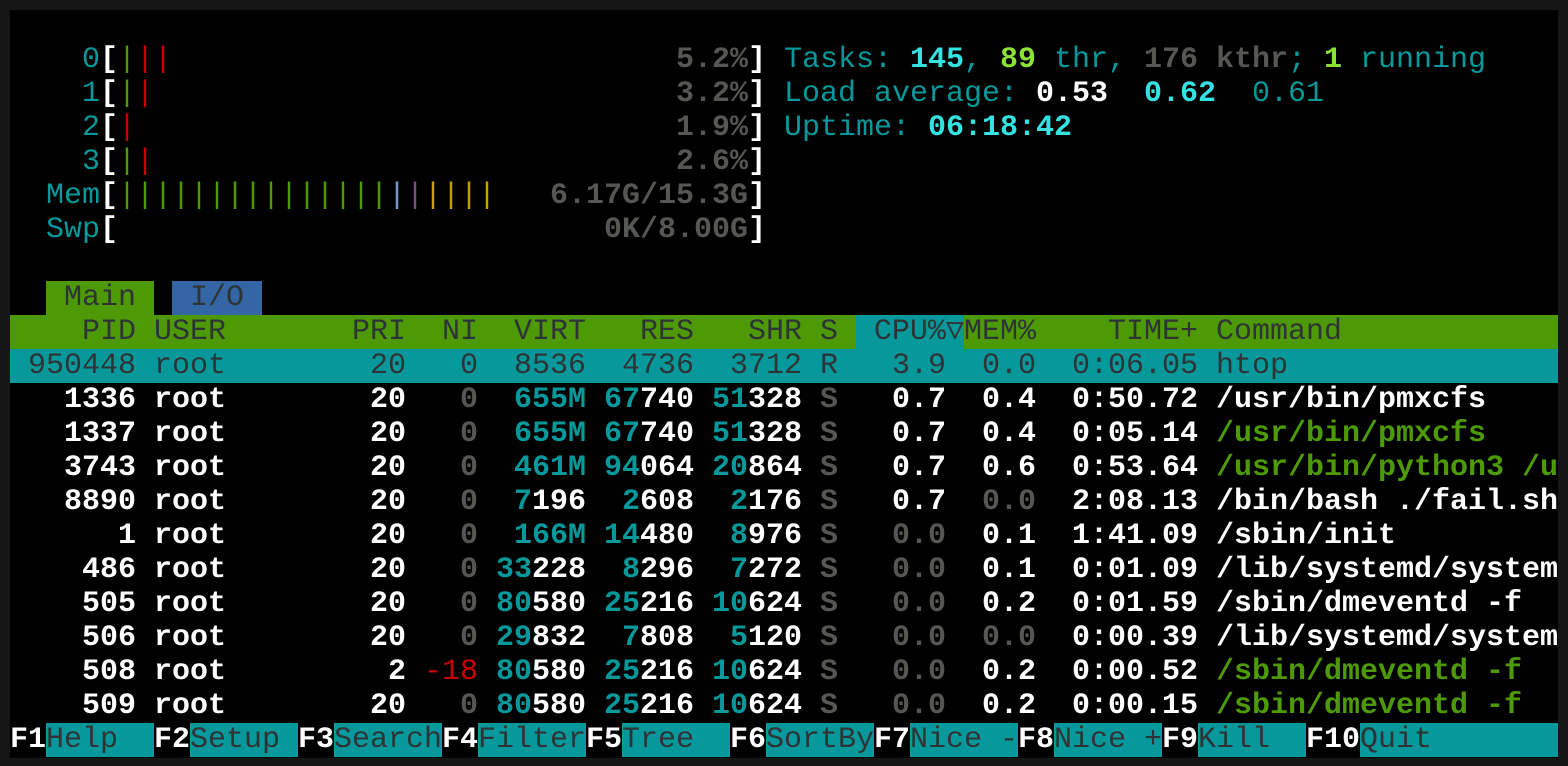  I want to click on function-label: Tree, so click(658, 740).